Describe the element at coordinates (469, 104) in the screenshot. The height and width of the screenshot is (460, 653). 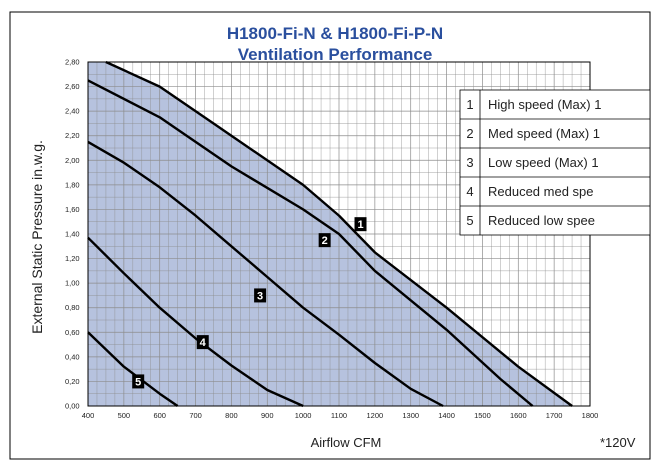
I see `legend-number: 1` at that location.